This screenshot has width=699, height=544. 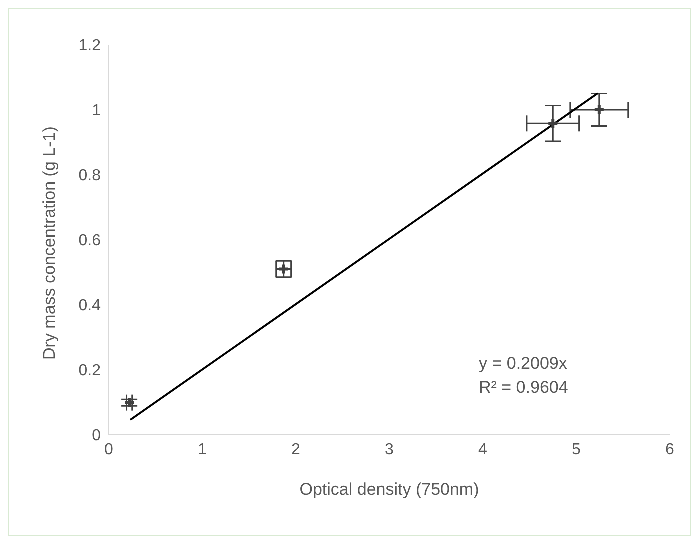 I want to click on annotation: R² = 0.9604, so click(x=523, y=388).